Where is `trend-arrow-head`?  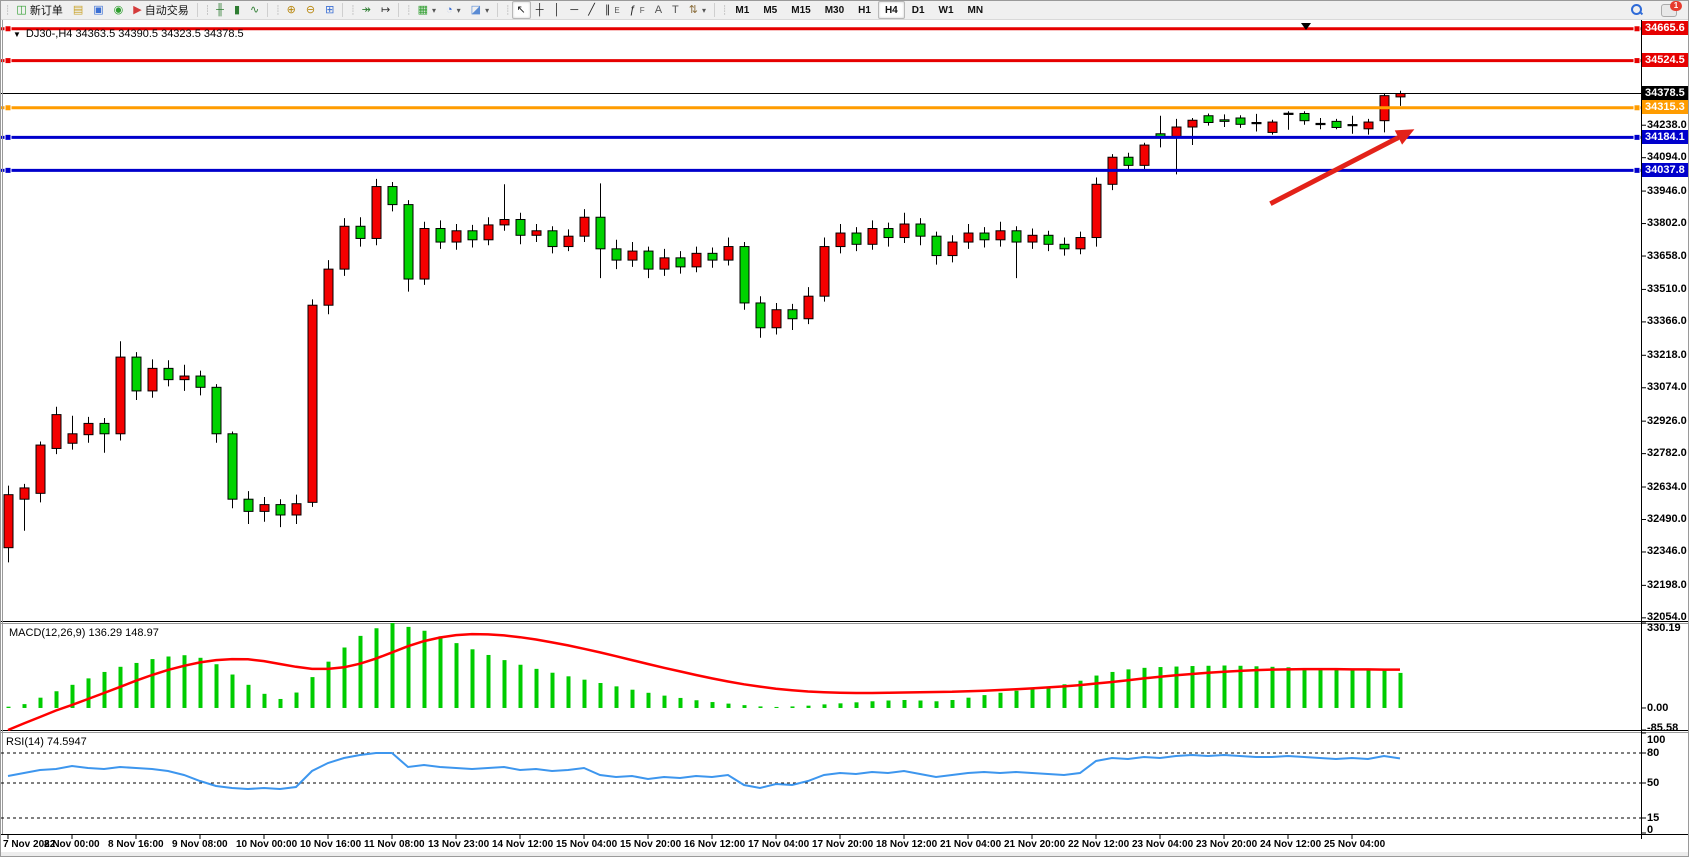
trend-arrow-head is located at coordinates (1404, 137).